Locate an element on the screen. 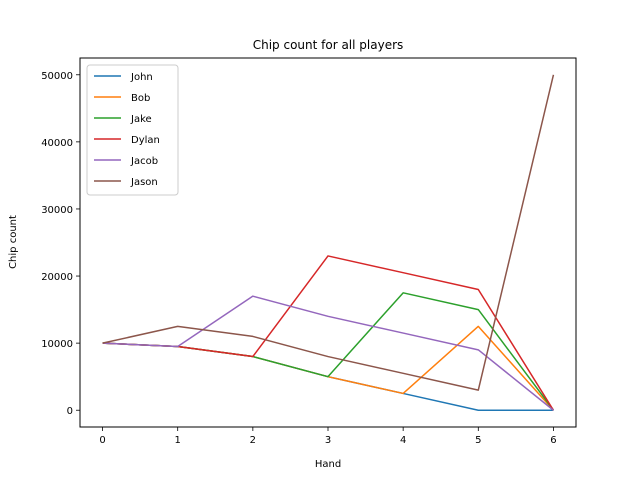 Image resolution: width=640 pixels, height=480 pixels. y-axis: 0 10000 20000 30000 40000 50000 is located at coordinates (60, 244).